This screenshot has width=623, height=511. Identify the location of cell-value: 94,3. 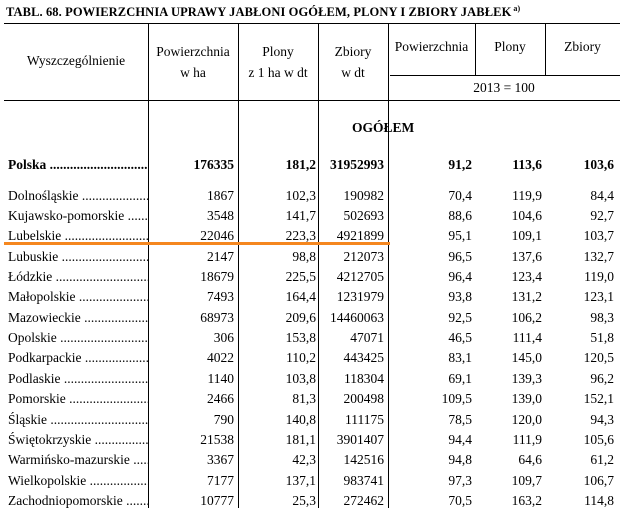
(602, 419).